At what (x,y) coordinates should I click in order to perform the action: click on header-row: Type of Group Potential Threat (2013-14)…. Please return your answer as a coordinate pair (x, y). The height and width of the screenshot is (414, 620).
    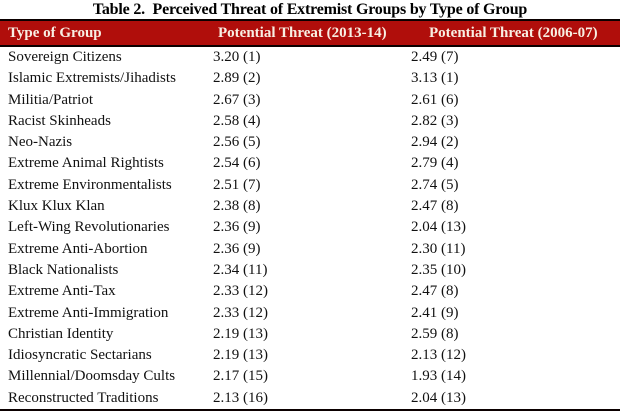
    Looking at the image, I should click on (310, 33).